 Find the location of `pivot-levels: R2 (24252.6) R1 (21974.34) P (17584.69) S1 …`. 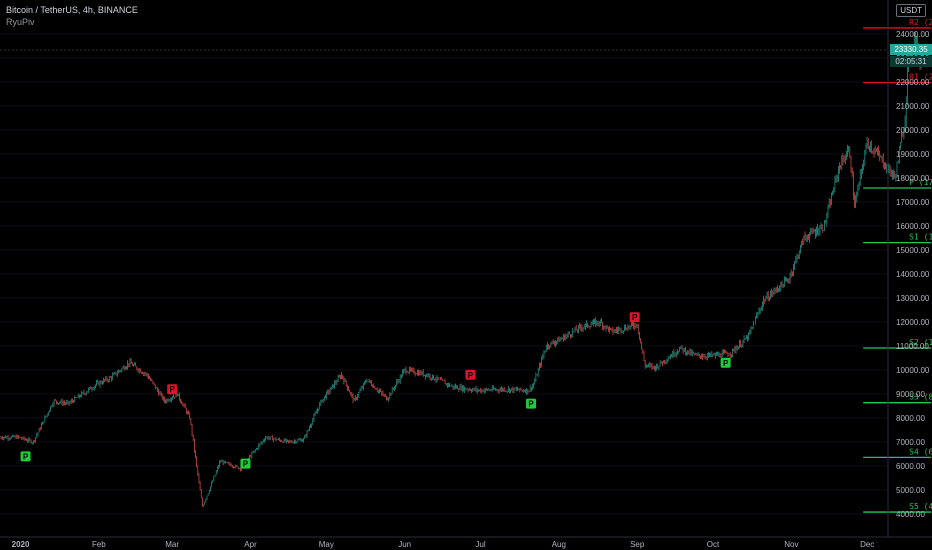

pivot-levels: R2 (24252.6) R1 (21974.34) P (17584.69) S1 … is located at coordinates (897, 265).